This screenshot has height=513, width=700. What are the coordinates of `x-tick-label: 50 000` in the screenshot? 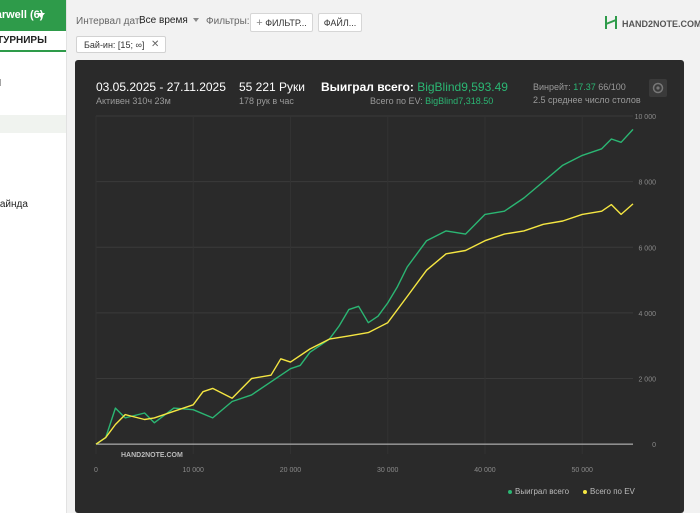 It's located at (583, 470).